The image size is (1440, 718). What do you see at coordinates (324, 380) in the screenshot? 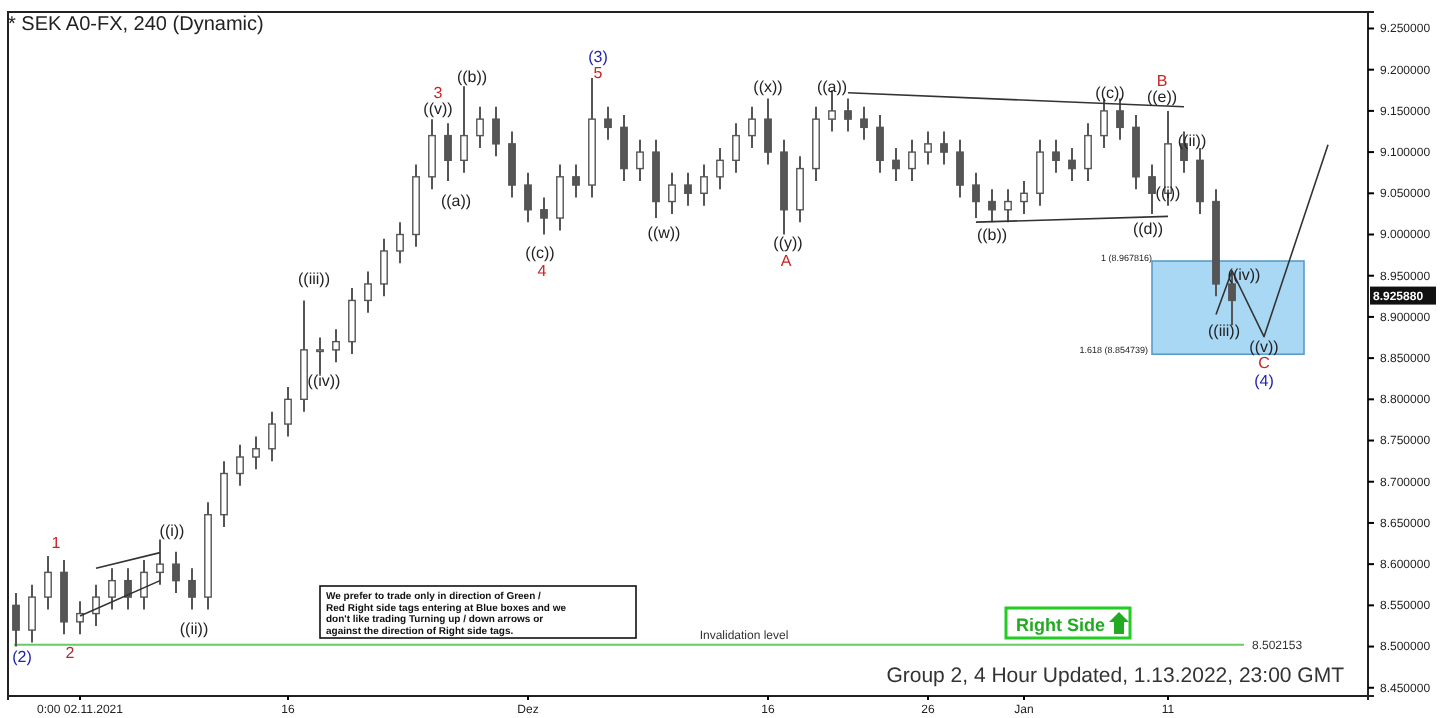
I see `annotation: ((iv))` at bounding box center [324, 380].